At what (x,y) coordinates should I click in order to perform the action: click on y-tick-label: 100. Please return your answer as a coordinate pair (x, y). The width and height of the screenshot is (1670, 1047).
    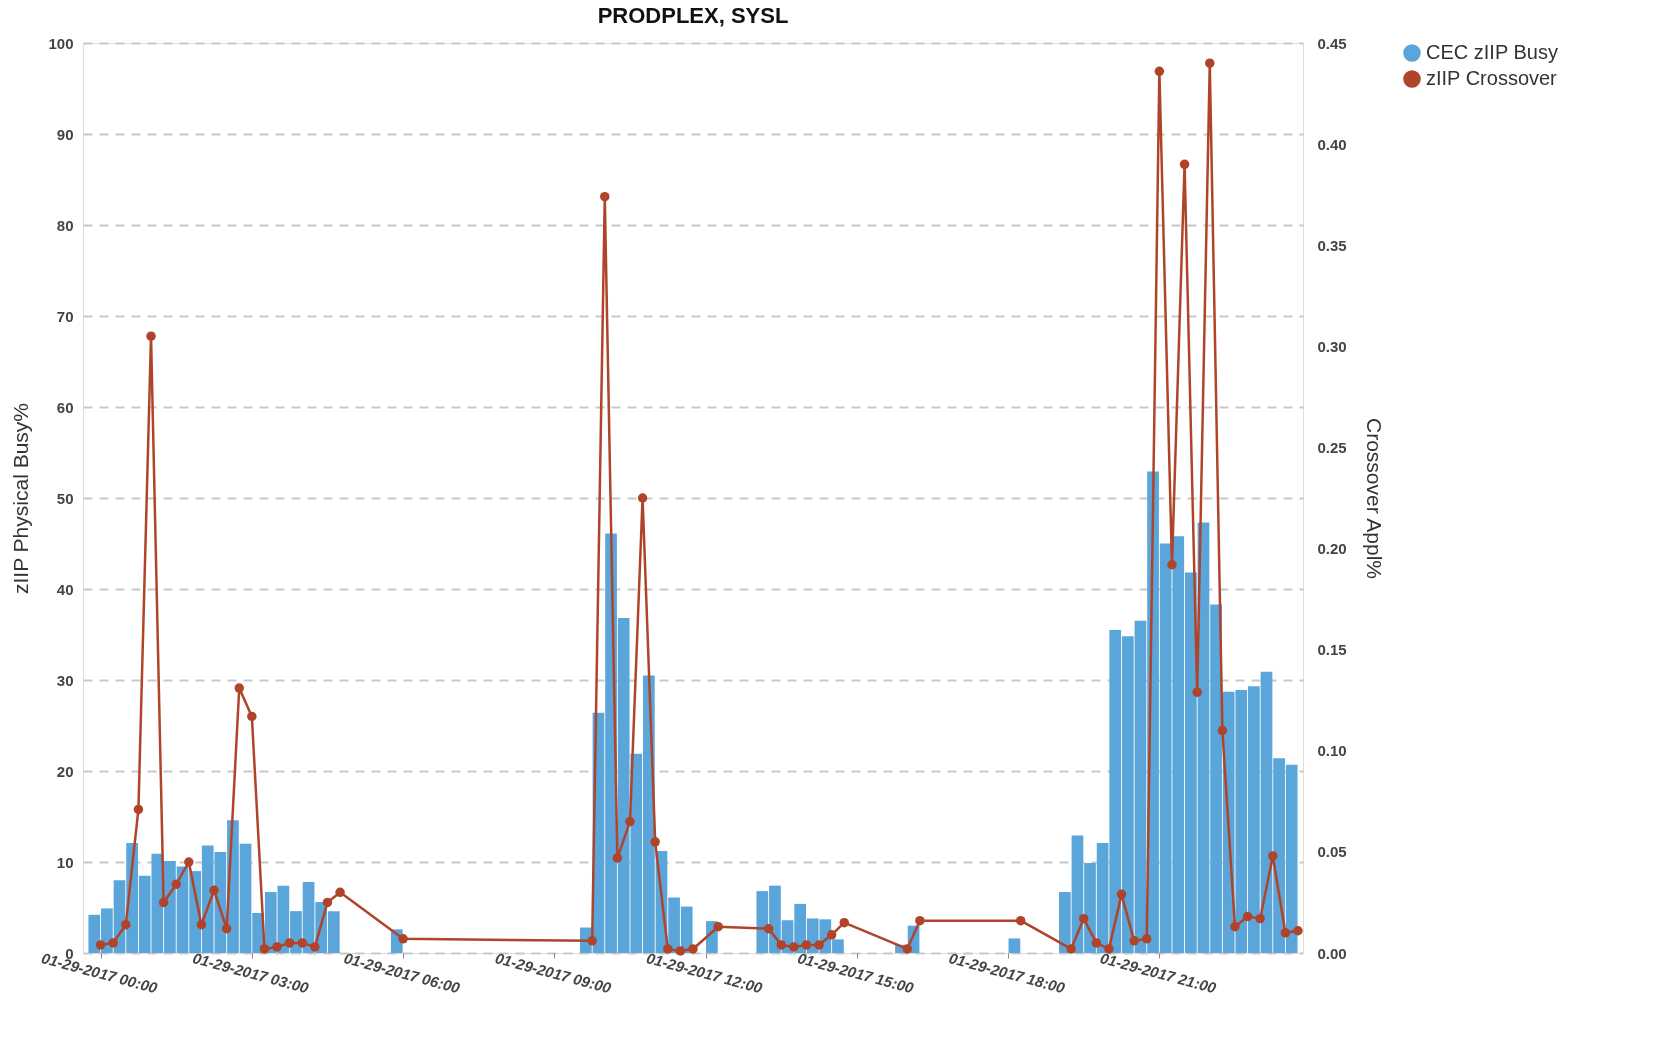
    Looking at the image, I should click on (61, 43).